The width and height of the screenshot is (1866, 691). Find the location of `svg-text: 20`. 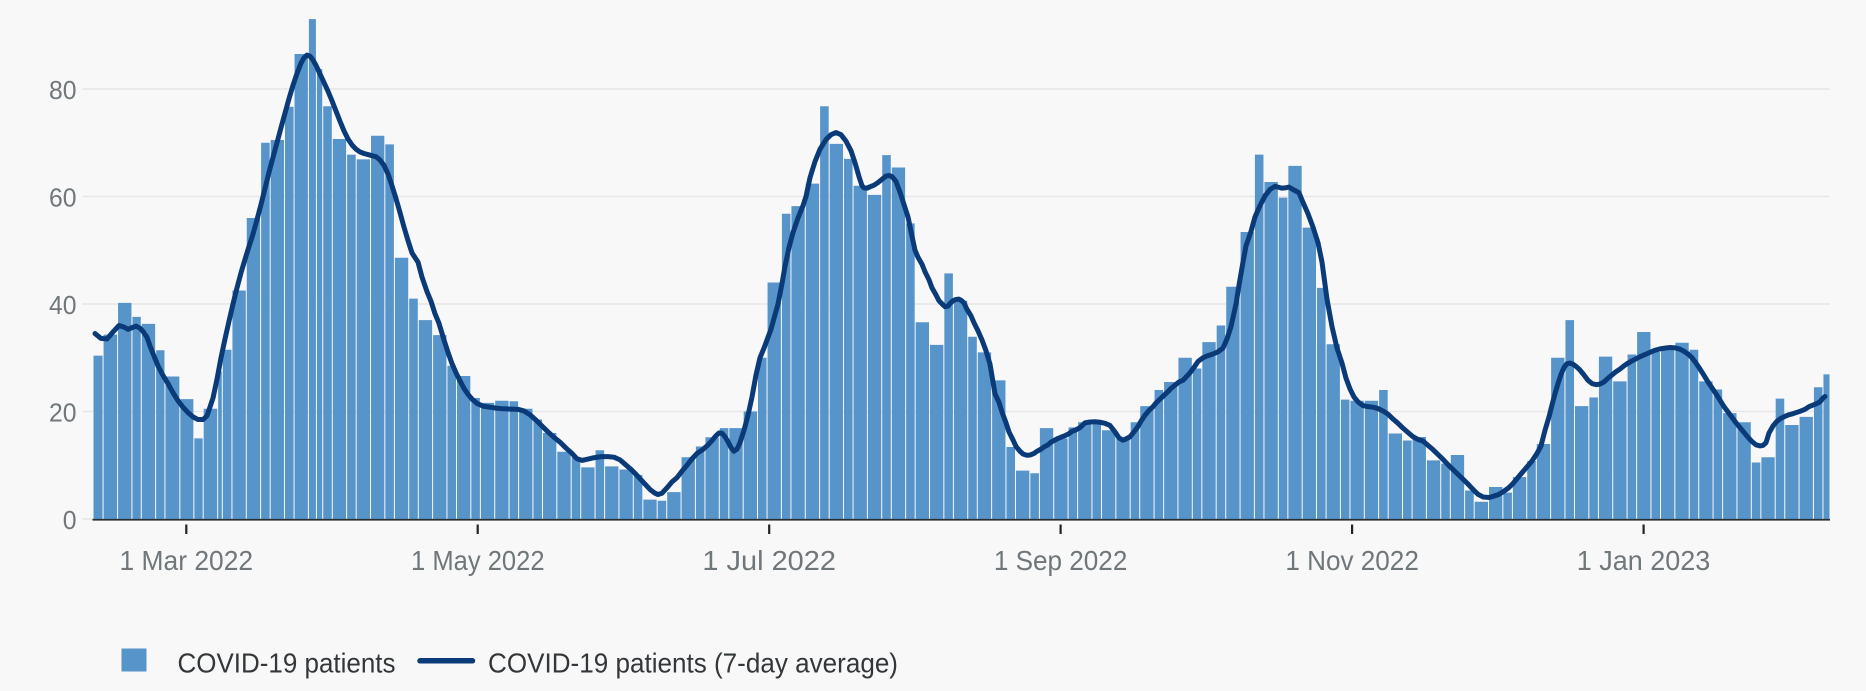

svg-text: 20 is located at coordinates (63, 414).